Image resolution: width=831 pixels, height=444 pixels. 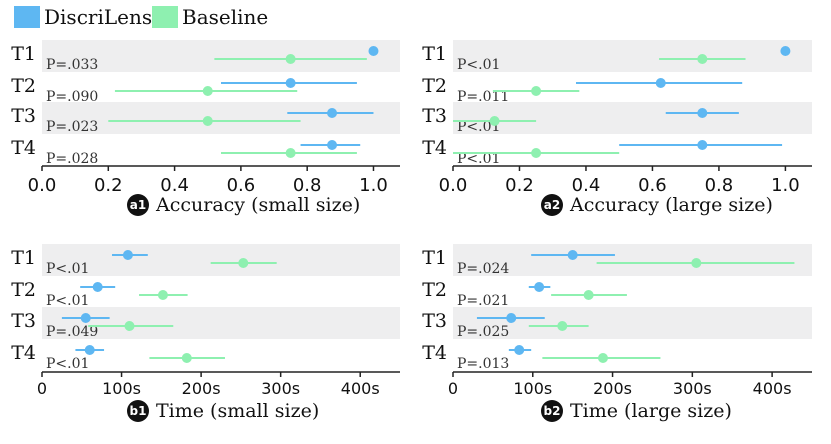 I want to click on x-tick-label-b2-2: 200s, so click(x=612, y=388).